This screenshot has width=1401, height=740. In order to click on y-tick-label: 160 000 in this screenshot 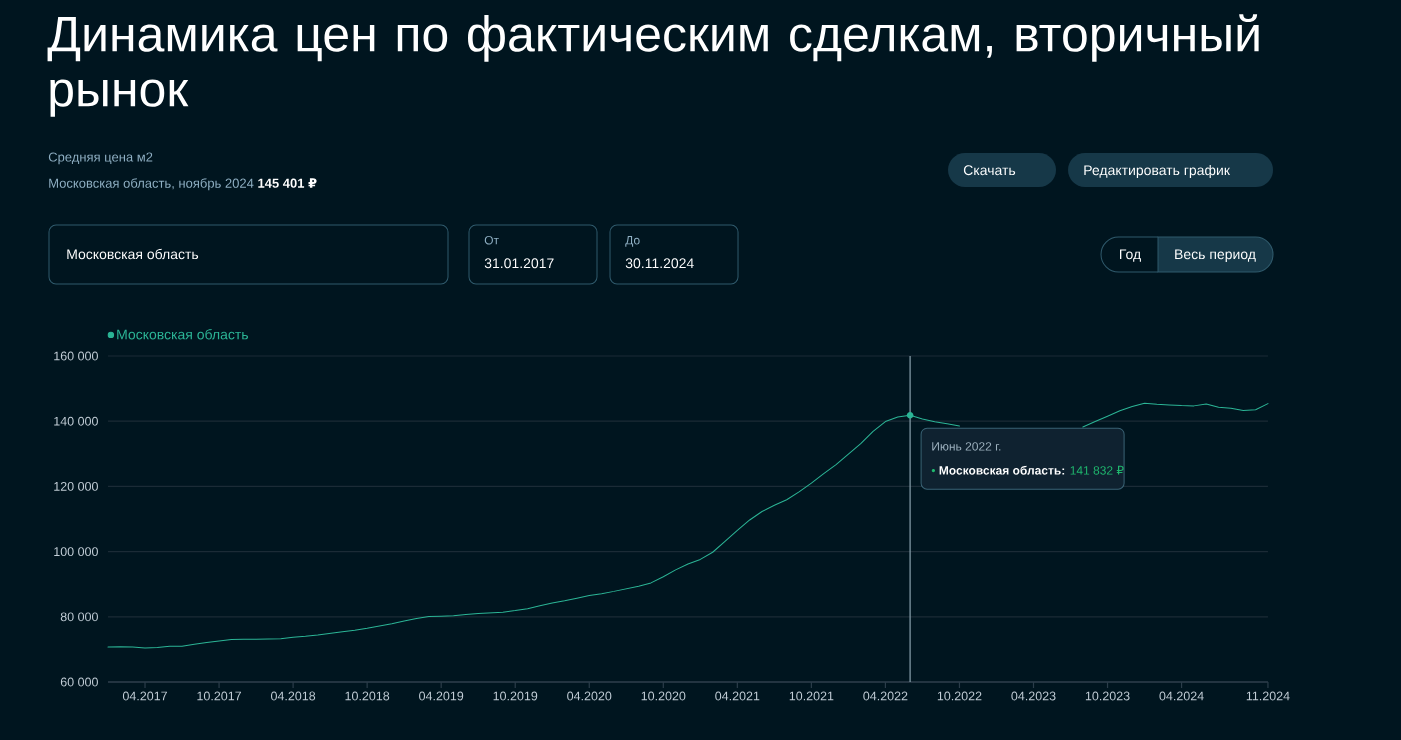, I will do `click(76, 356)`.